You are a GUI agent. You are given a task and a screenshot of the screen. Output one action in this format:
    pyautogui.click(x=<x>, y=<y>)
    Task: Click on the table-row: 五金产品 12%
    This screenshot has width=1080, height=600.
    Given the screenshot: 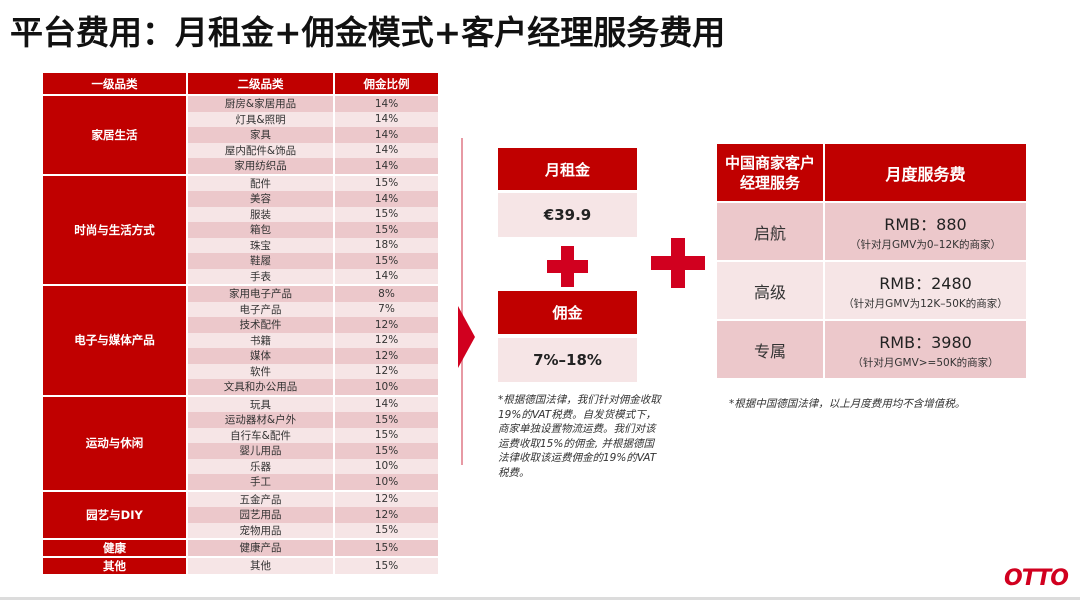 What is the action you would take?
    pyautogui.click(x=313, y=499)
    